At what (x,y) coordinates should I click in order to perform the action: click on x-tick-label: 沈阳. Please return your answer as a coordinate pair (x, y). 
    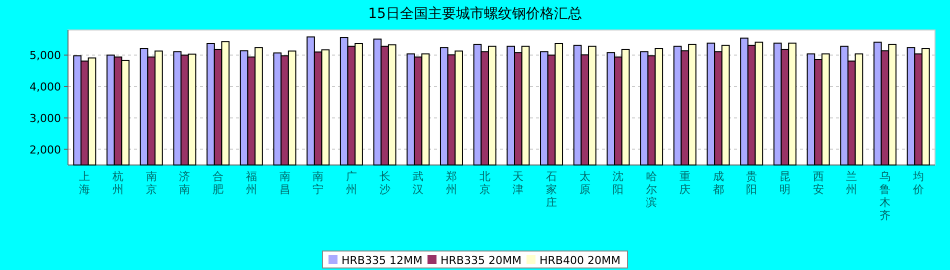
    Looking at the image, I should click on (618, 183).